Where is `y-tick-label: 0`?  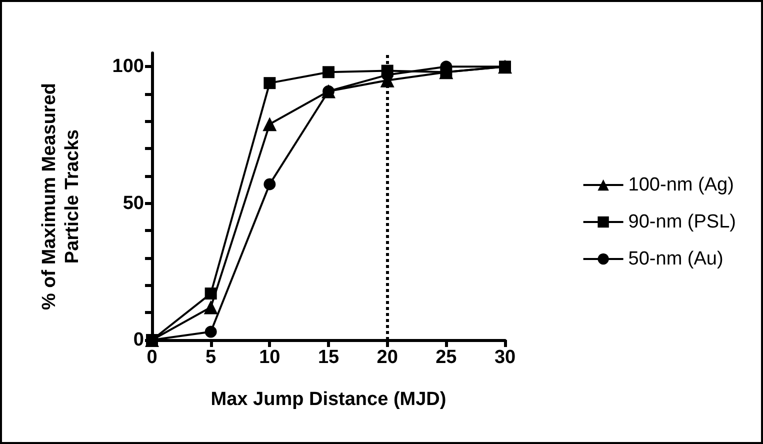 y-tick-label: 0 is located at coordinates (138, 340).